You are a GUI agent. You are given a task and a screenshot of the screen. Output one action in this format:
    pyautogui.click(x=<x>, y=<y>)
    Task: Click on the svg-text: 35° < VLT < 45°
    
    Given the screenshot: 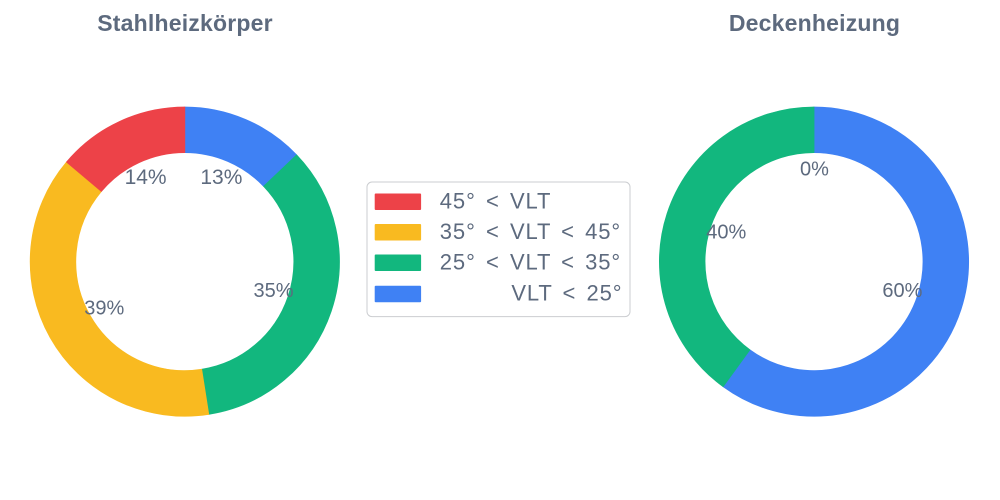 What is the action you would take?
    pyautogui.click(x=530, y=231)
    